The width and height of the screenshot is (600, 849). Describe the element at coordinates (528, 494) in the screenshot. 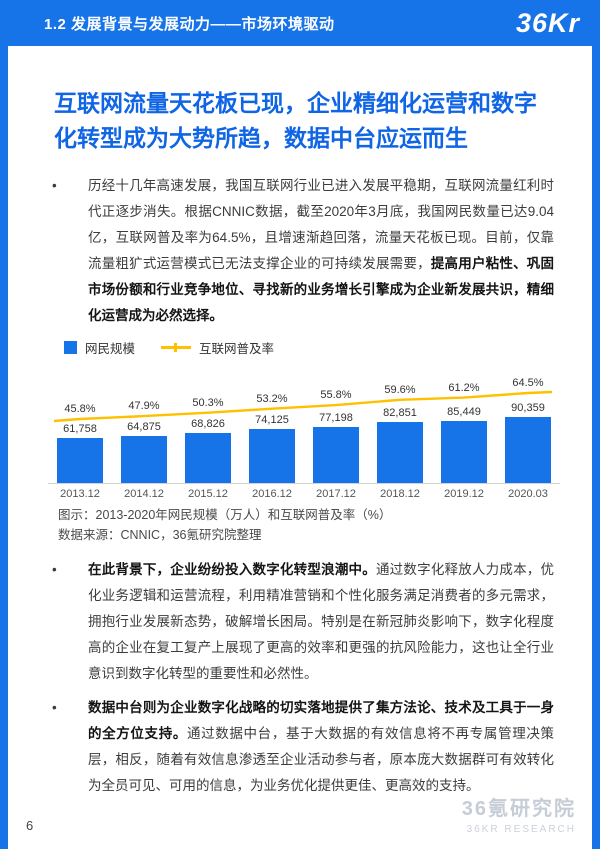

I see `x-axis-label: 2020.03` at that location.